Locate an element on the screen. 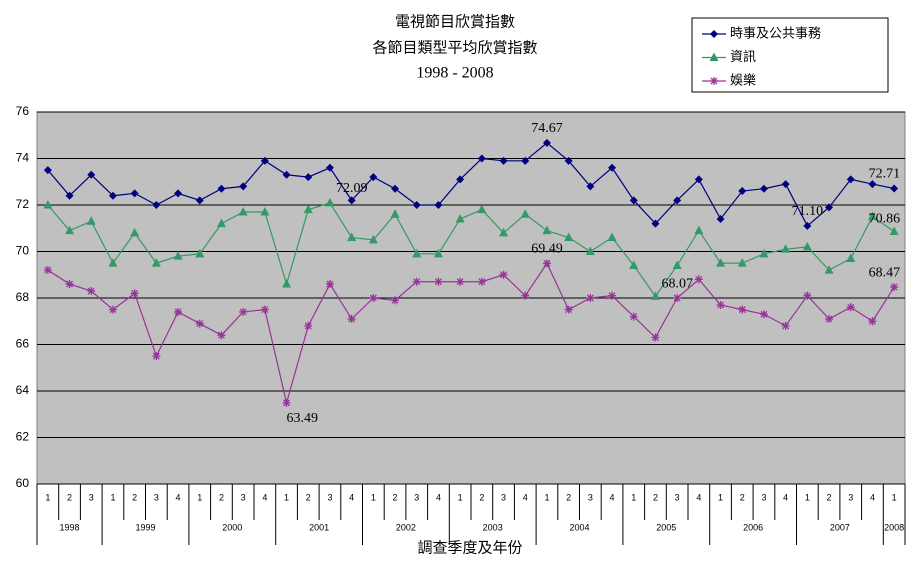 Image resolution: width=919 pixels, height=562 pixels. data-label: 71.10 is located at coordinates (808, 211).